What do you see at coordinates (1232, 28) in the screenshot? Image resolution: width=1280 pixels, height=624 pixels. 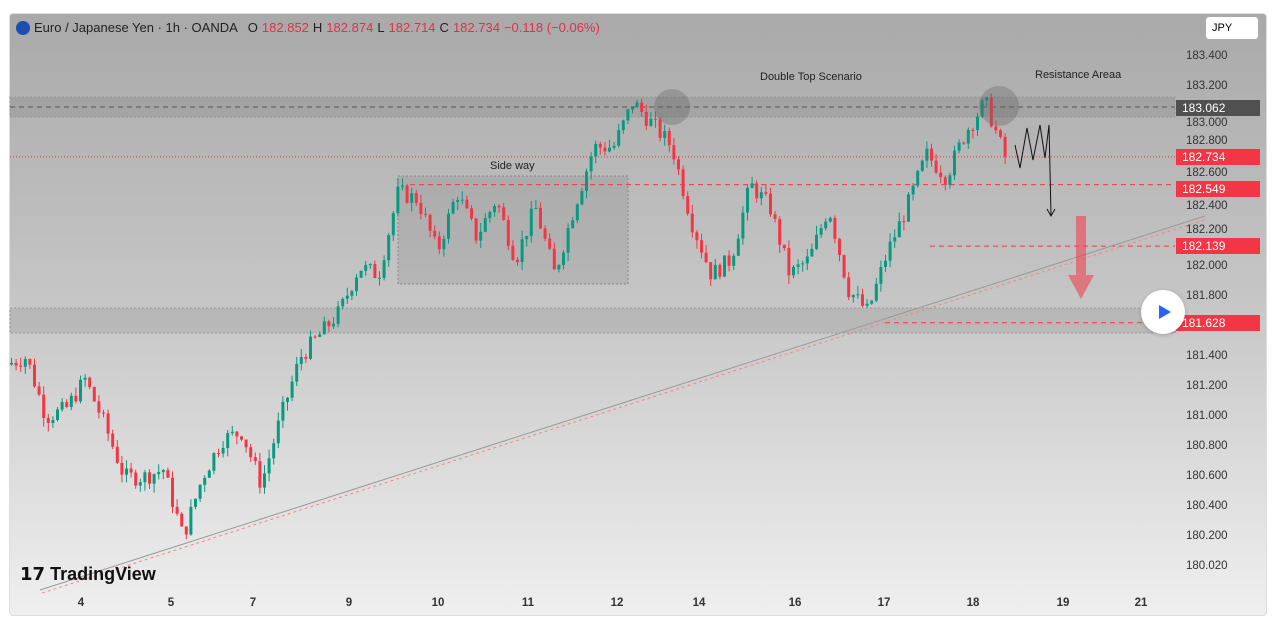 I see `currency-button: JPY` at bounding box center [1232, 28].